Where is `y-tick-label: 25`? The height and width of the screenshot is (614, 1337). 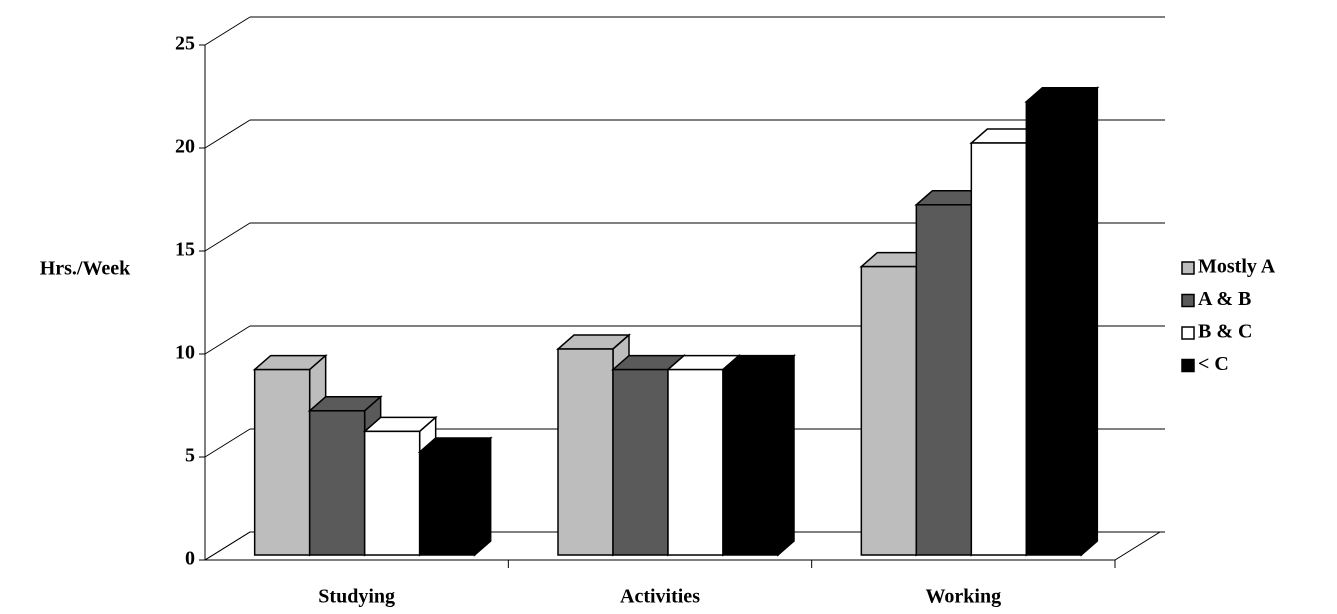
y-tick-label: 25 is located at coordinates (185, 44).